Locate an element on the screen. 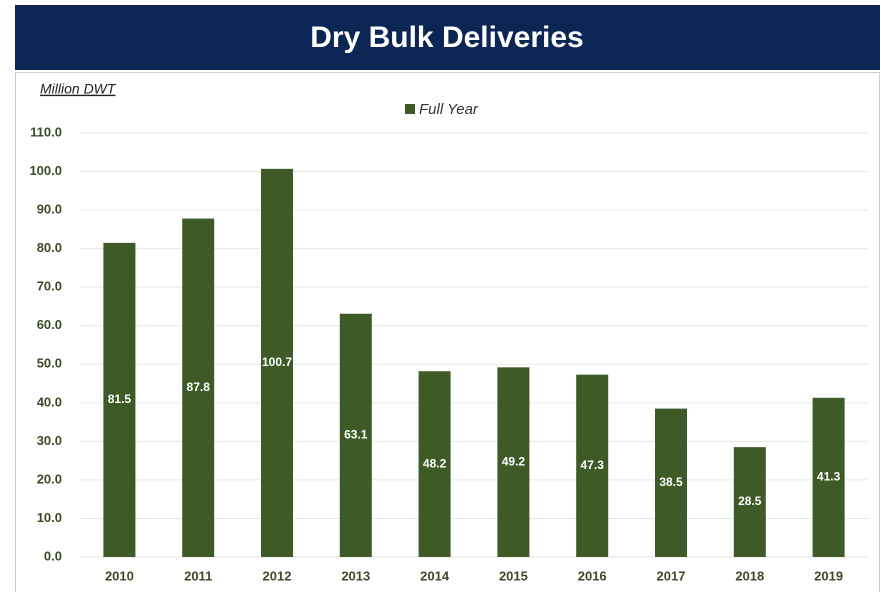 The width and height of the screenshot is (881, 592). y-tick-label: 100.0 is located at coordinates (45, 170).